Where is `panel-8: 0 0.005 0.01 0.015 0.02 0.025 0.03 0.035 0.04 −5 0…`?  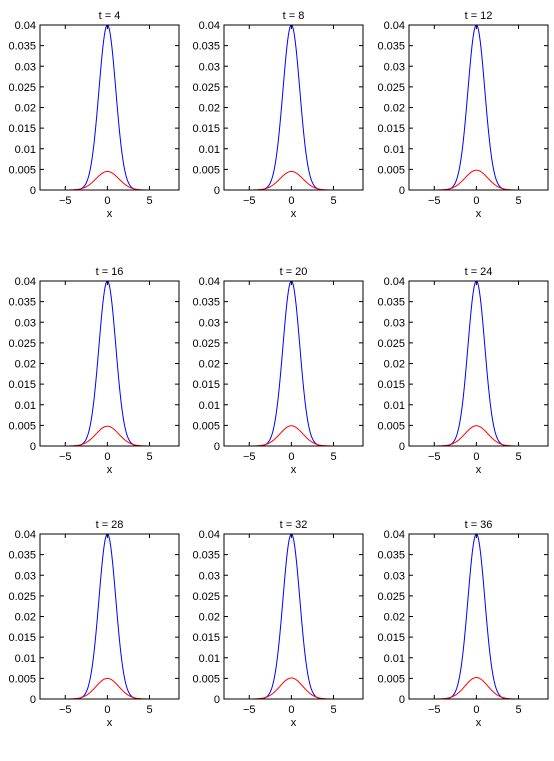 panel-8: 0 0.005 0.01 0.015 0.02 0.025 0.03 0.035 0.04 −5 0… is located at coordinates (278, 624).